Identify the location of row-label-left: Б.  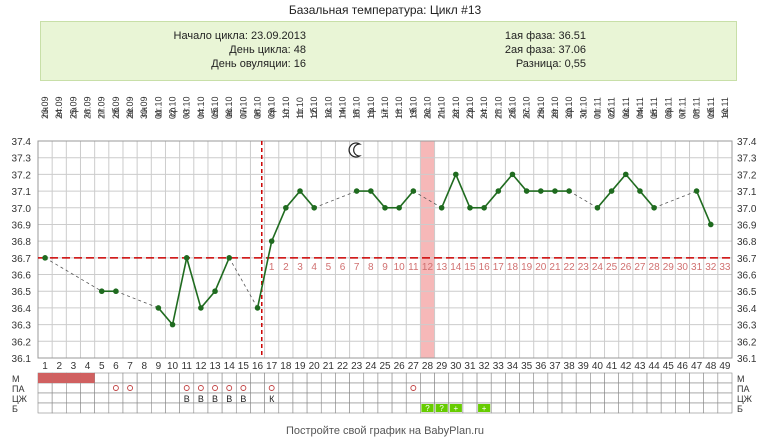
(15, 409).